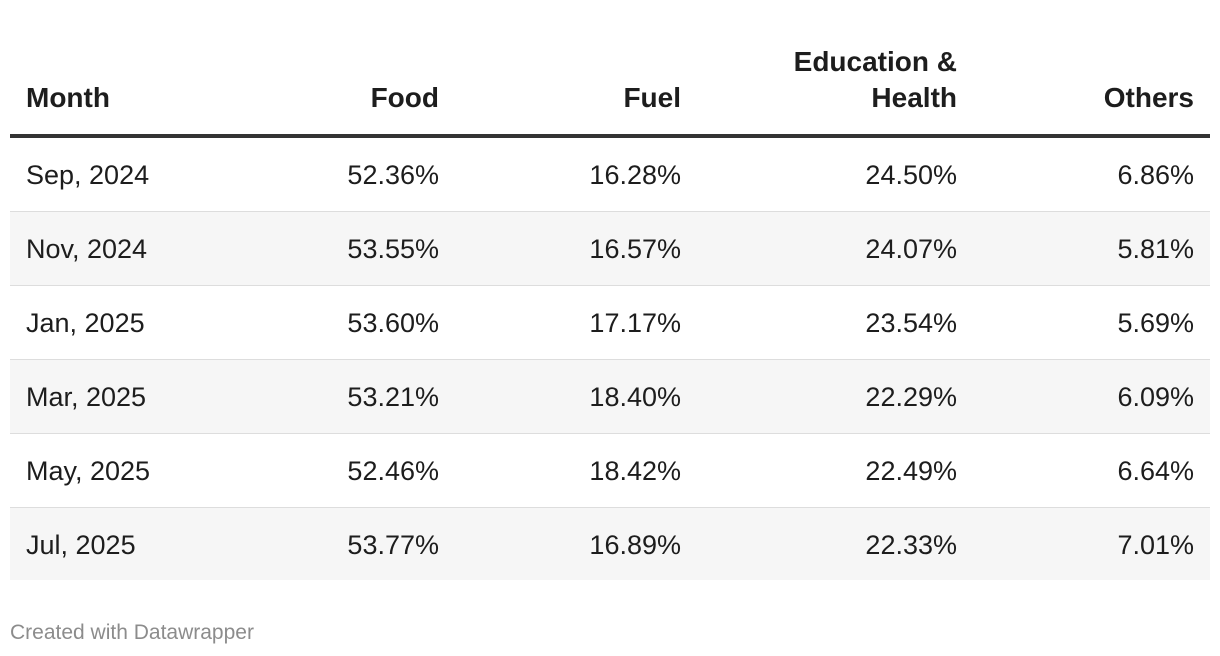  What do you see at coordinates (875, 61) in the screenshot?
I see `header-education-health-line1: Education &` at bounding box center [875, 61].